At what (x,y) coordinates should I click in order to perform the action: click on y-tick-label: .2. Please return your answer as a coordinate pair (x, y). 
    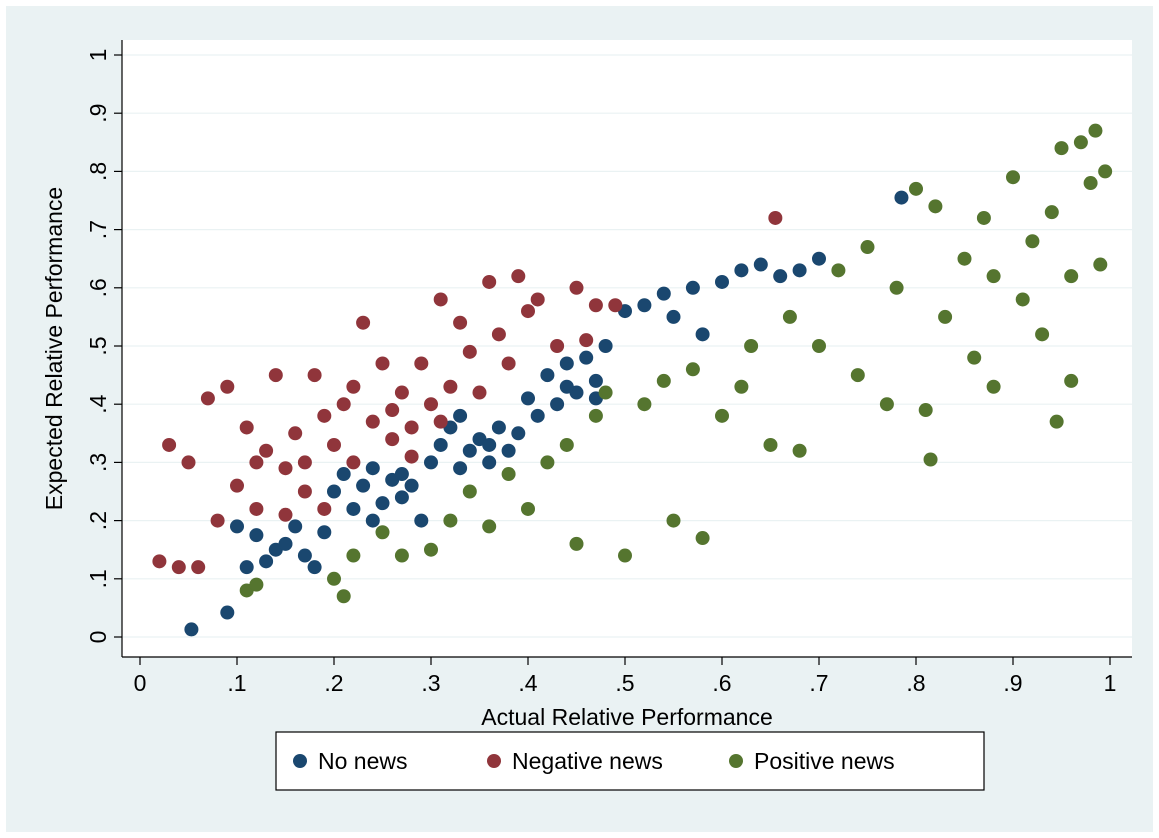
    Looking at the image, I should click on (98, 520).